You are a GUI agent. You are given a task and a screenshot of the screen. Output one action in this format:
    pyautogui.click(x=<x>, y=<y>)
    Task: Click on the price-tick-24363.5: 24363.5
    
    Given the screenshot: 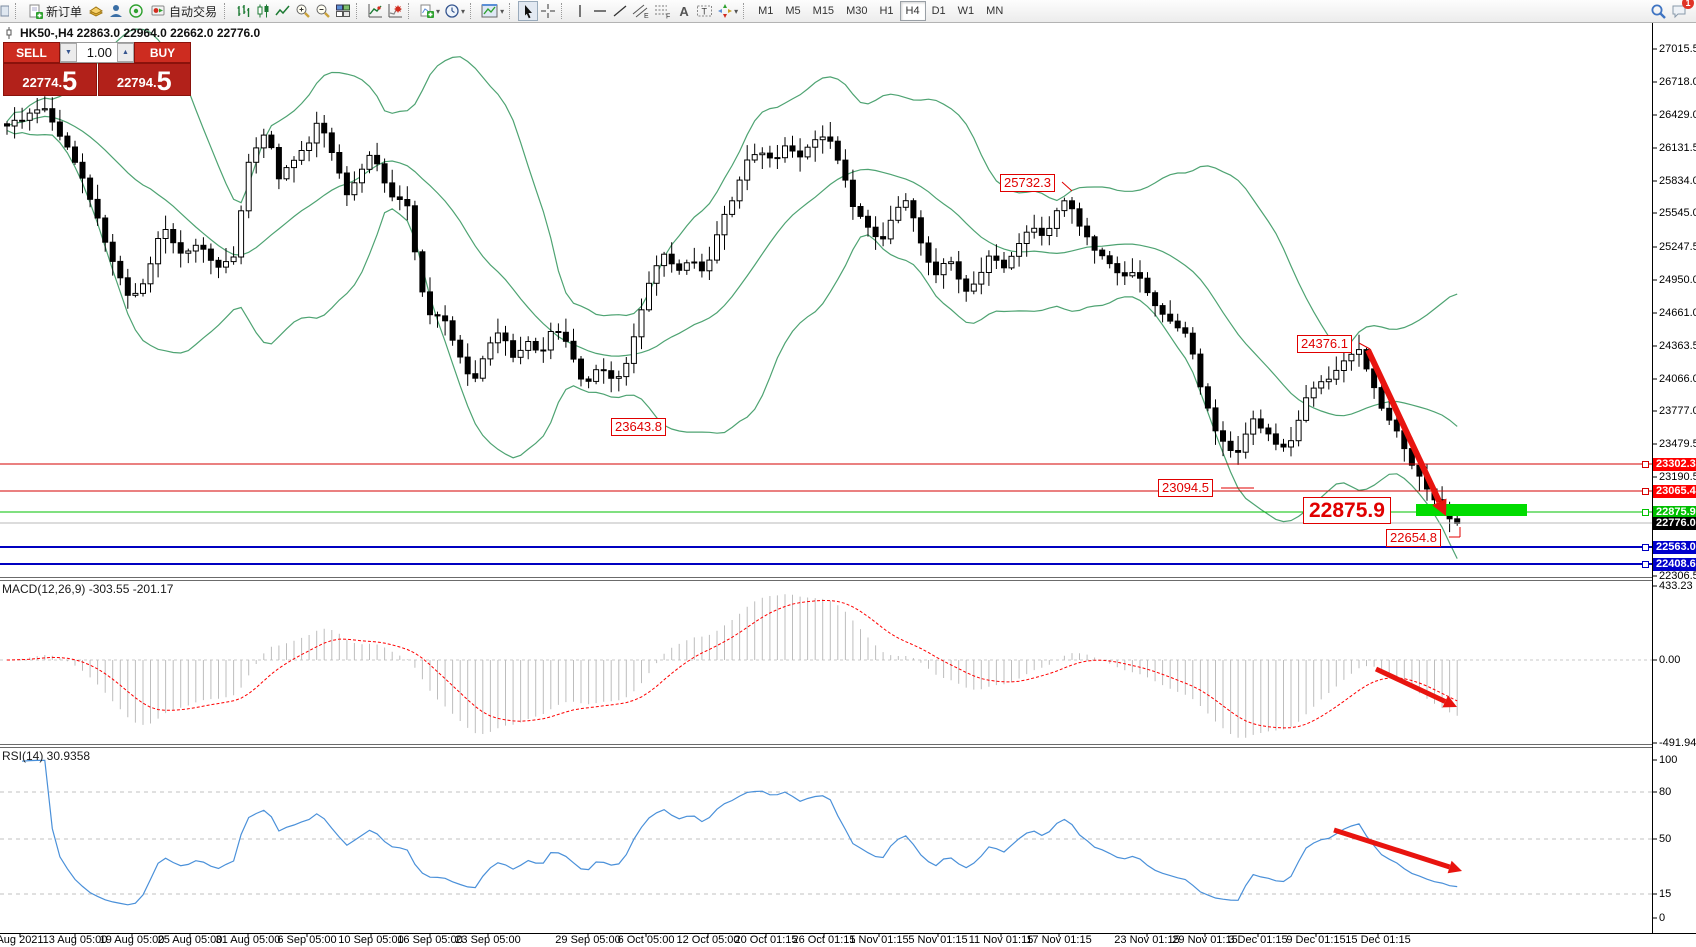 What is the action you would take?
    pyautogui.click(x=1677, y=346)
    